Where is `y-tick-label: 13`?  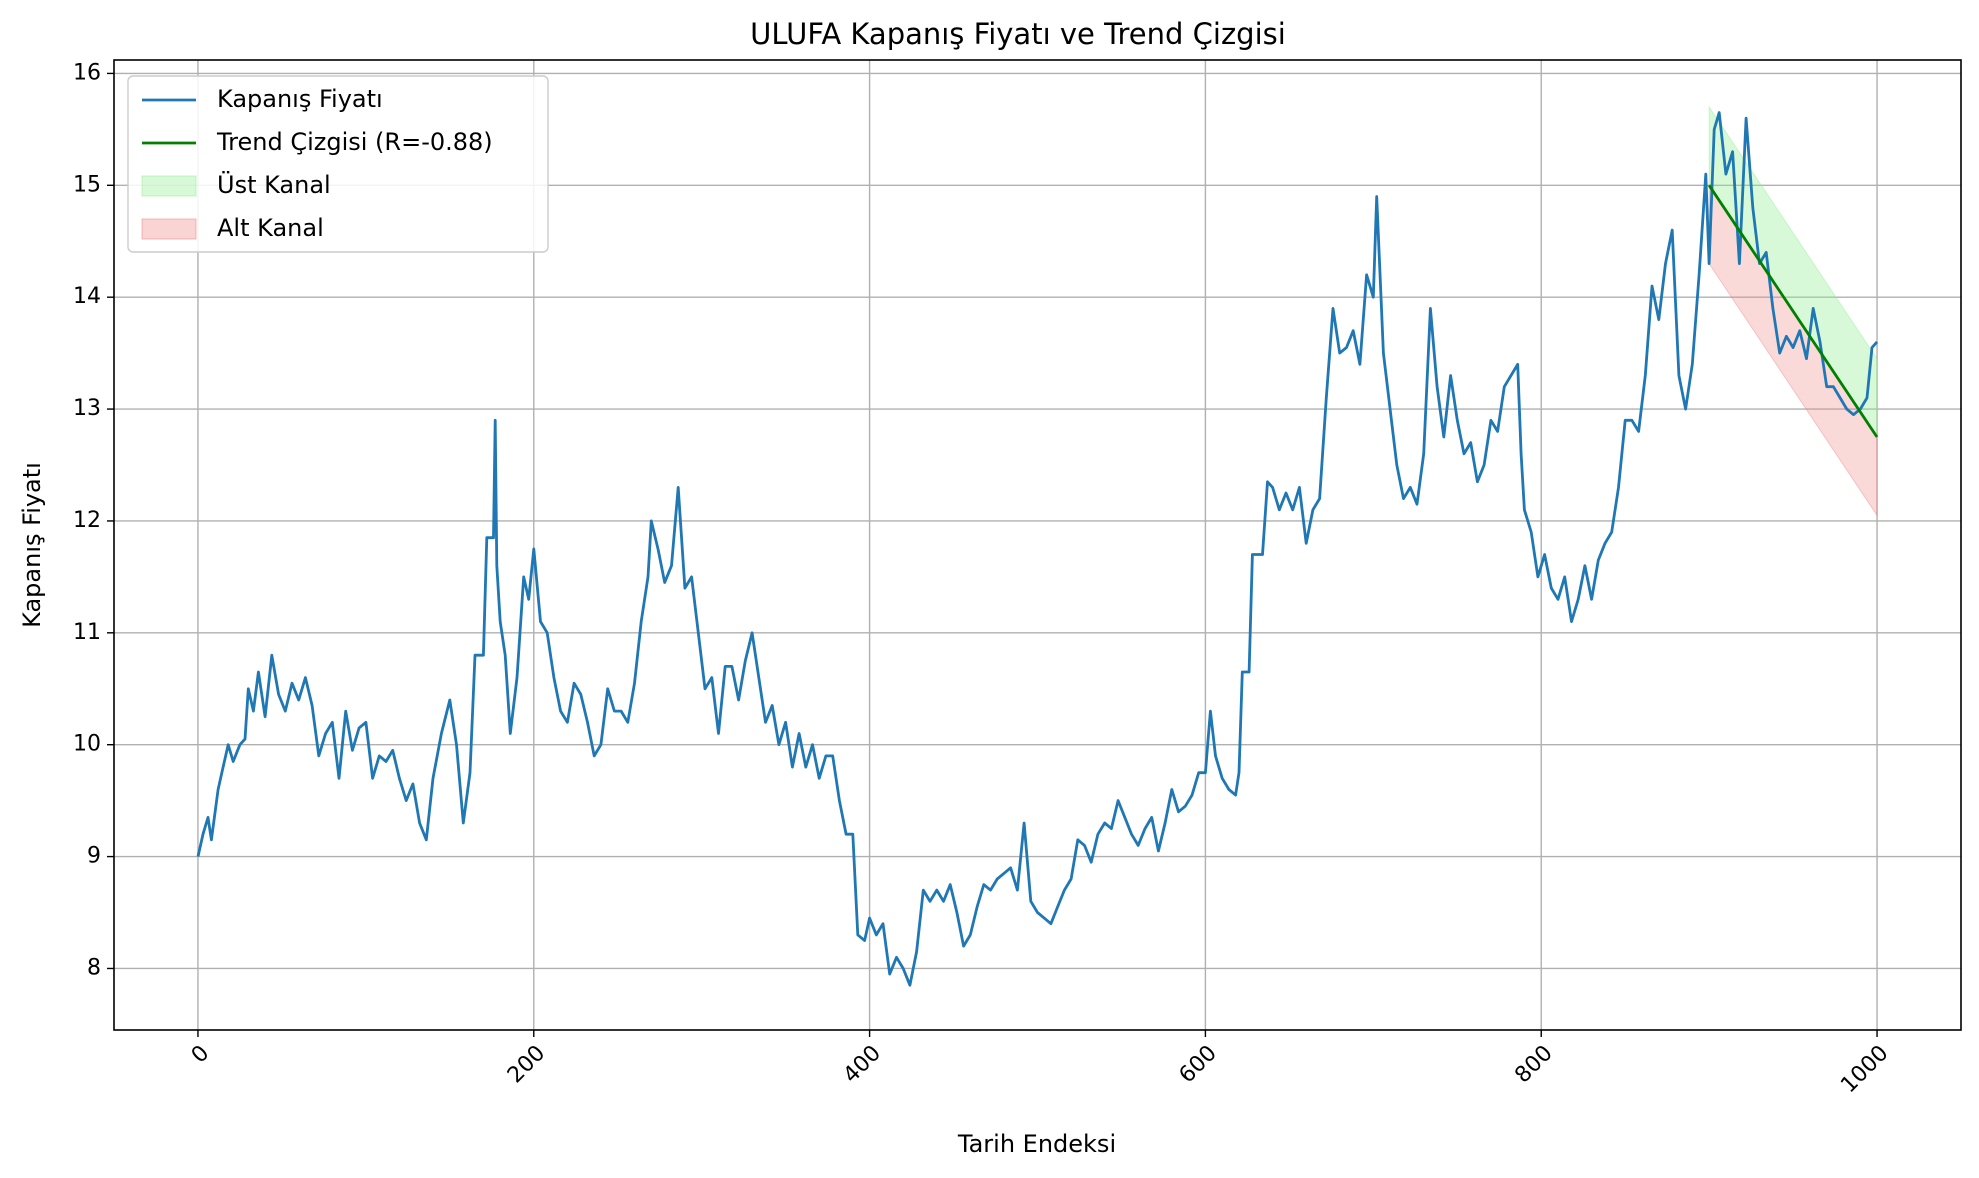
y-tick-label: 13 is located at coordinates (87, 408).